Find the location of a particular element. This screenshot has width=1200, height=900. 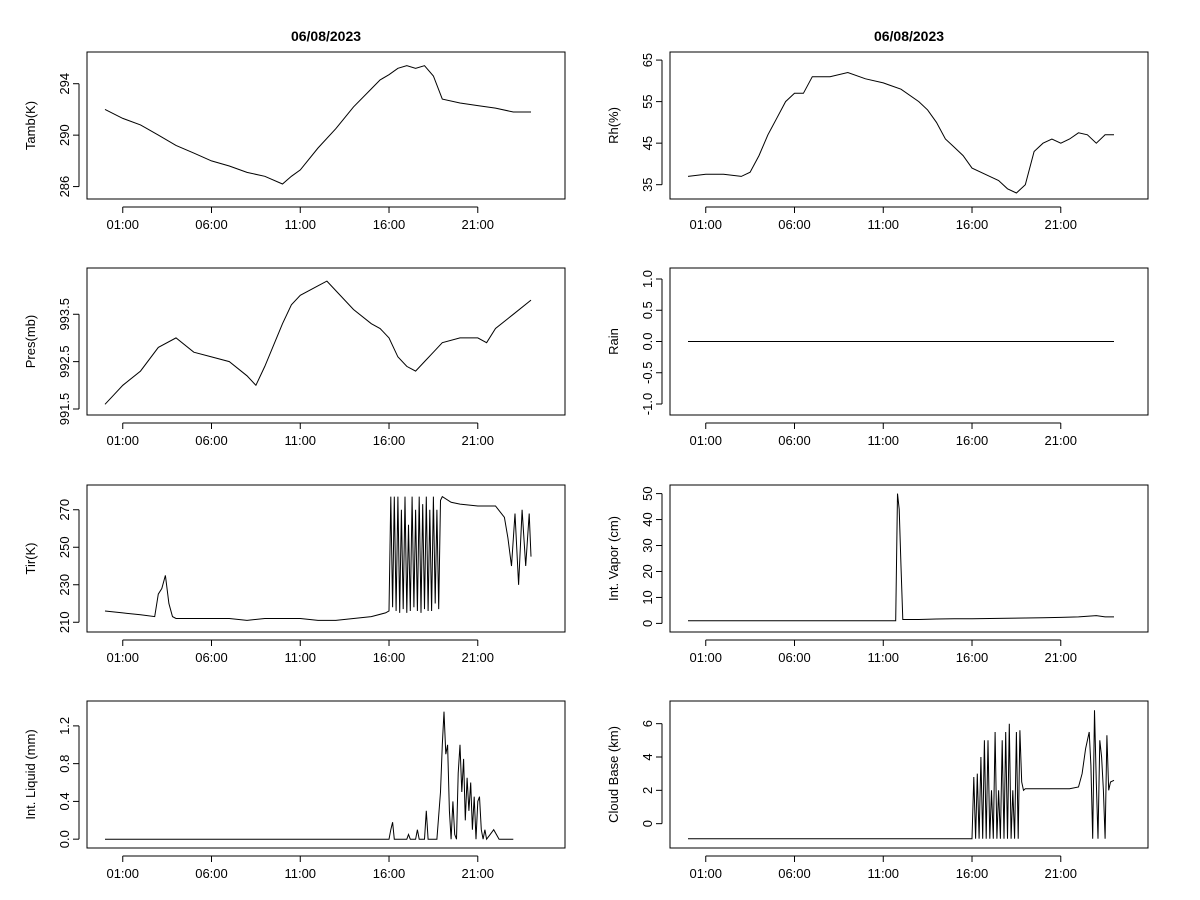

y-tick-label: 1.0 is located at coordinates (647, 279).